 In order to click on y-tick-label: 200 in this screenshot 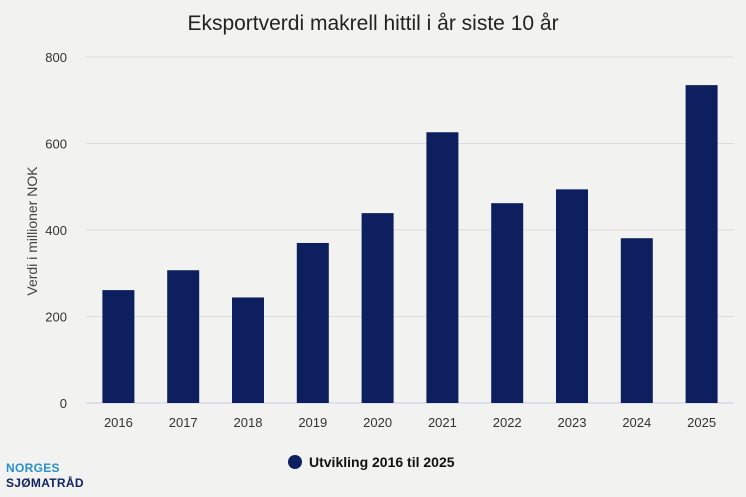, I will do `click(56, 317)`.